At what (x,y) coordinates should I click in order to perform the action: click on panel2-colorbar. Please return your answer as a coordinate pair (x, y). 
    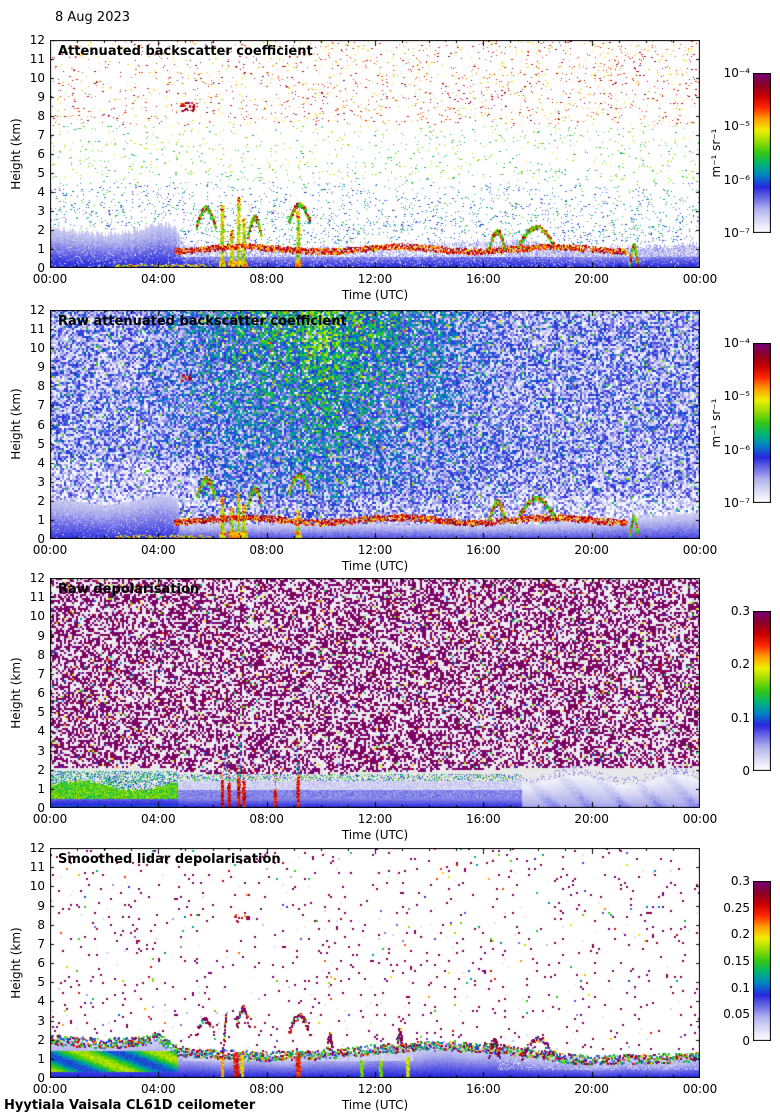
    Looking at the image, I should click on (762, 423).